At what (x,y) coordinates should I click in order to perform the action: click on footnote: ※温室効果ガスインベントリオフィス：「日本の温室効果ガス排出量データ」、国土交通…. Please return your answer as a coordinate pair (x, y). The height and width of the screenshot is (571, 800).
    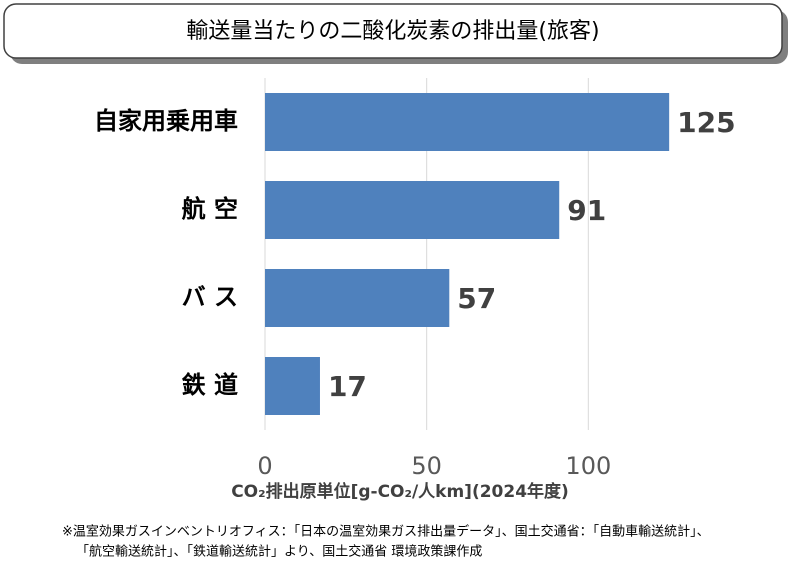
    Looking at the image, I should click on (386, 532).